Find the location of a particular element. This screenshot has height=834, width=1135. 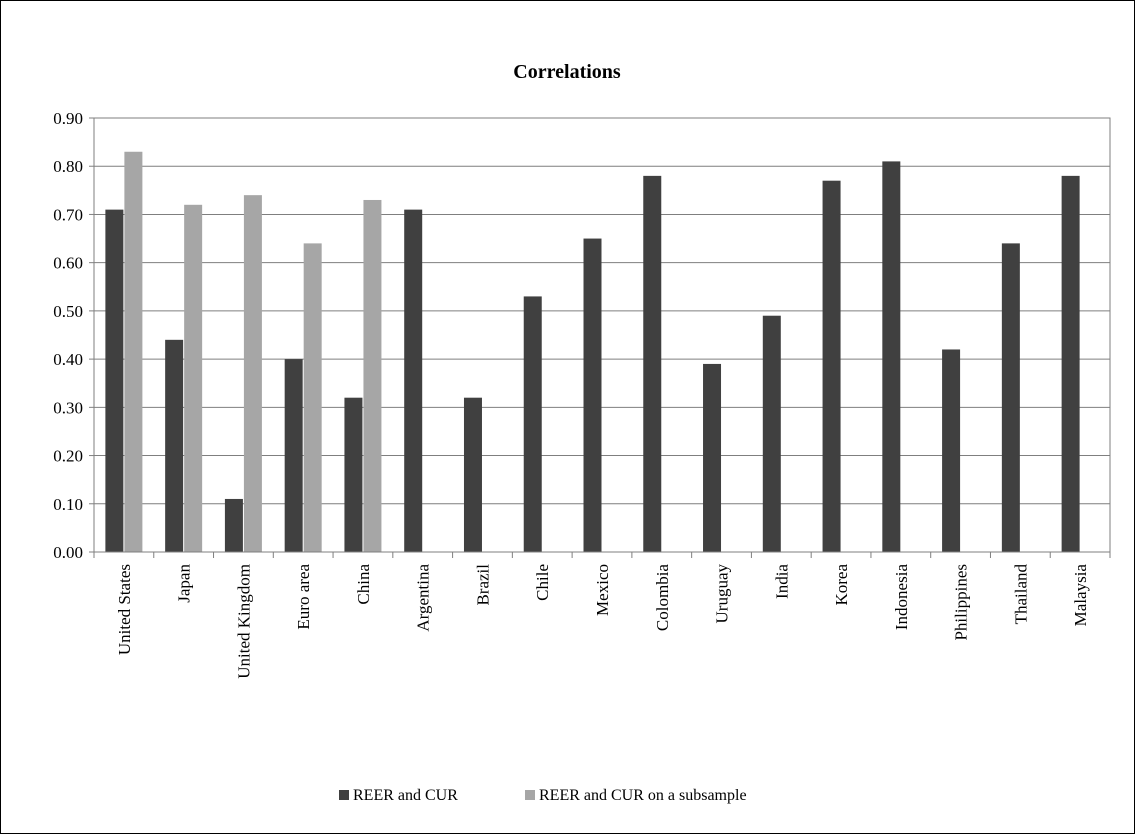

x-tick-label: Euro area is located at coordinates (303, 597).